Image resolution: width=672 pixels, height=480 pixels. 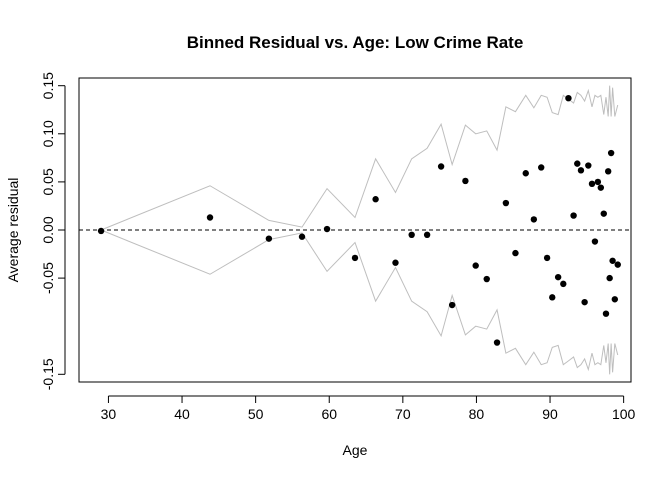 I want to click on x-tick-label: 90, so click(x=550, y=414).